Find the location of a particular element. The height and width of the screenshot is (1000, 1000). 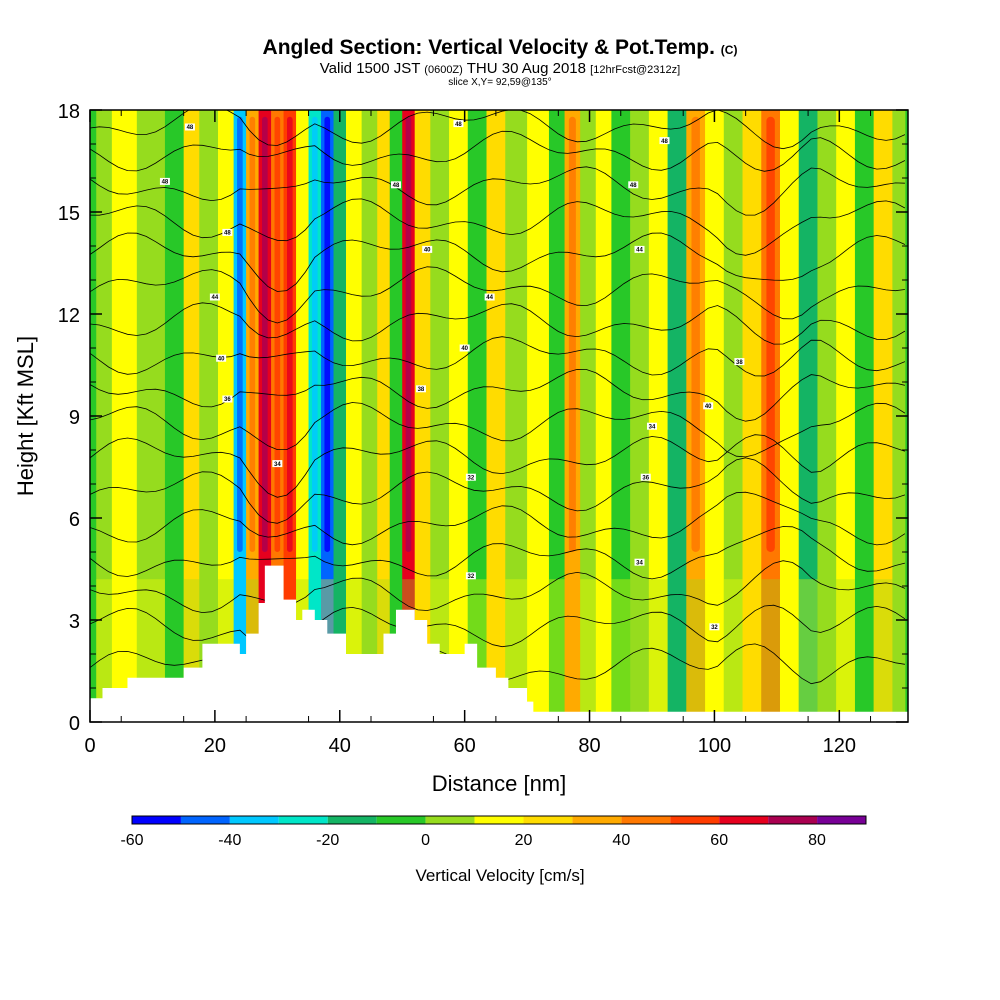

colorbar-tick-label: 60 is located at coordinates (719, 840).